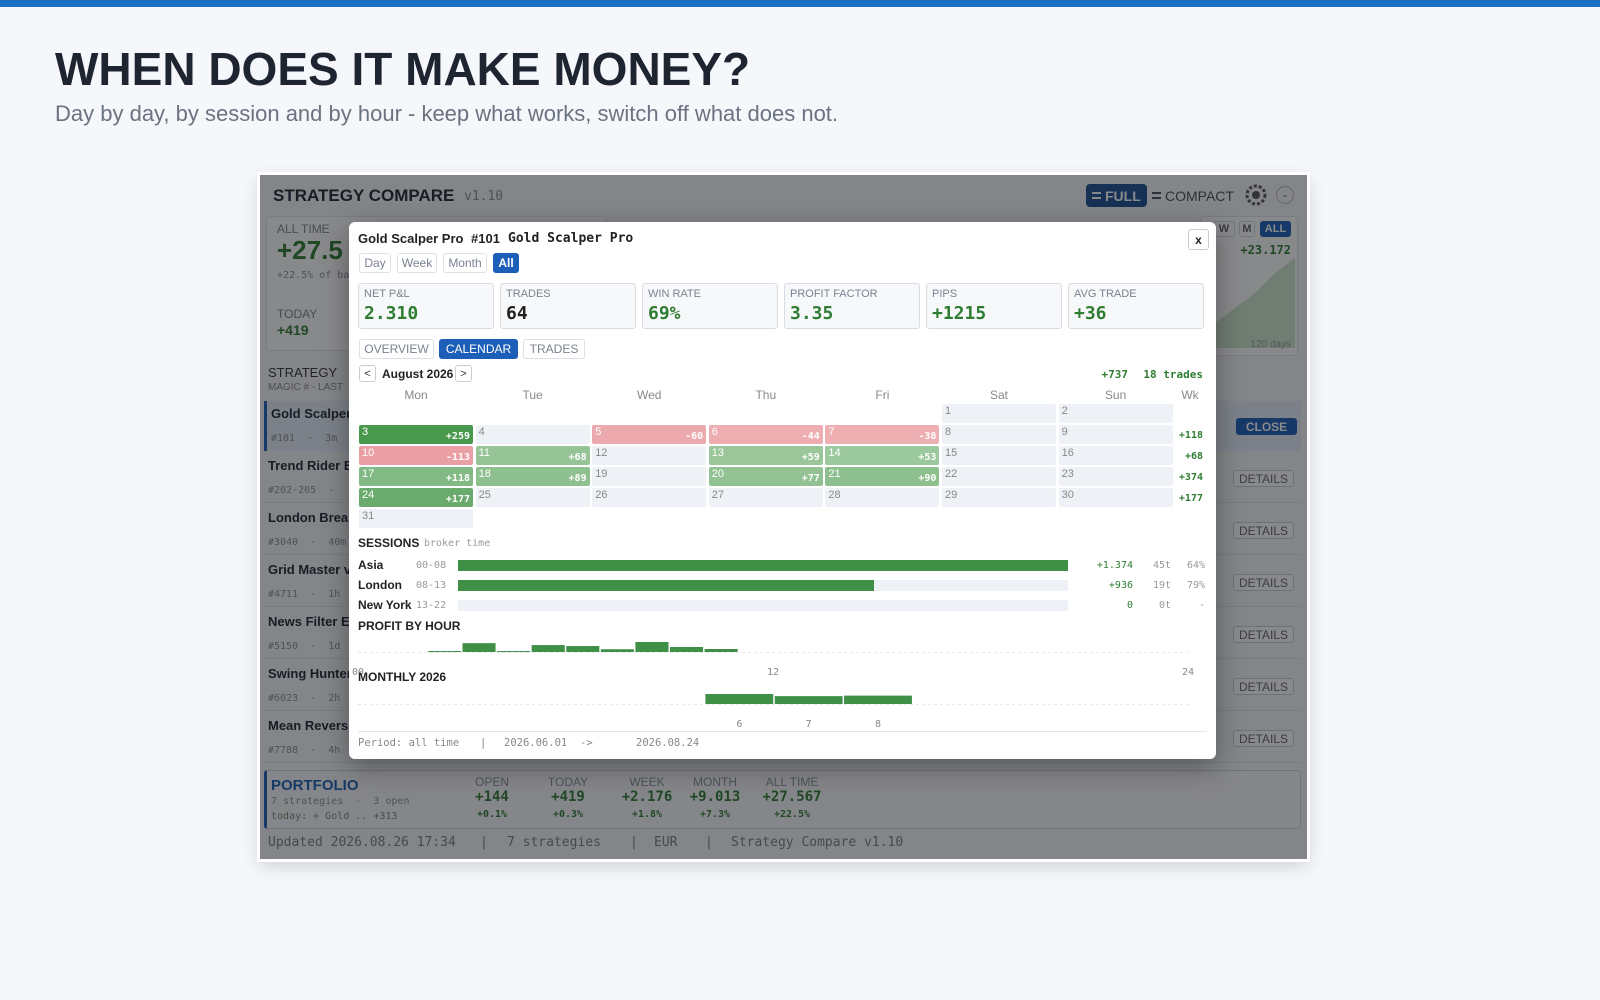 The width and height of the screenshot is (1600, 1000). Describe the element at coordinates (765, 455) in the screenshot. I see `calendar-day: 13 +59` at that location.